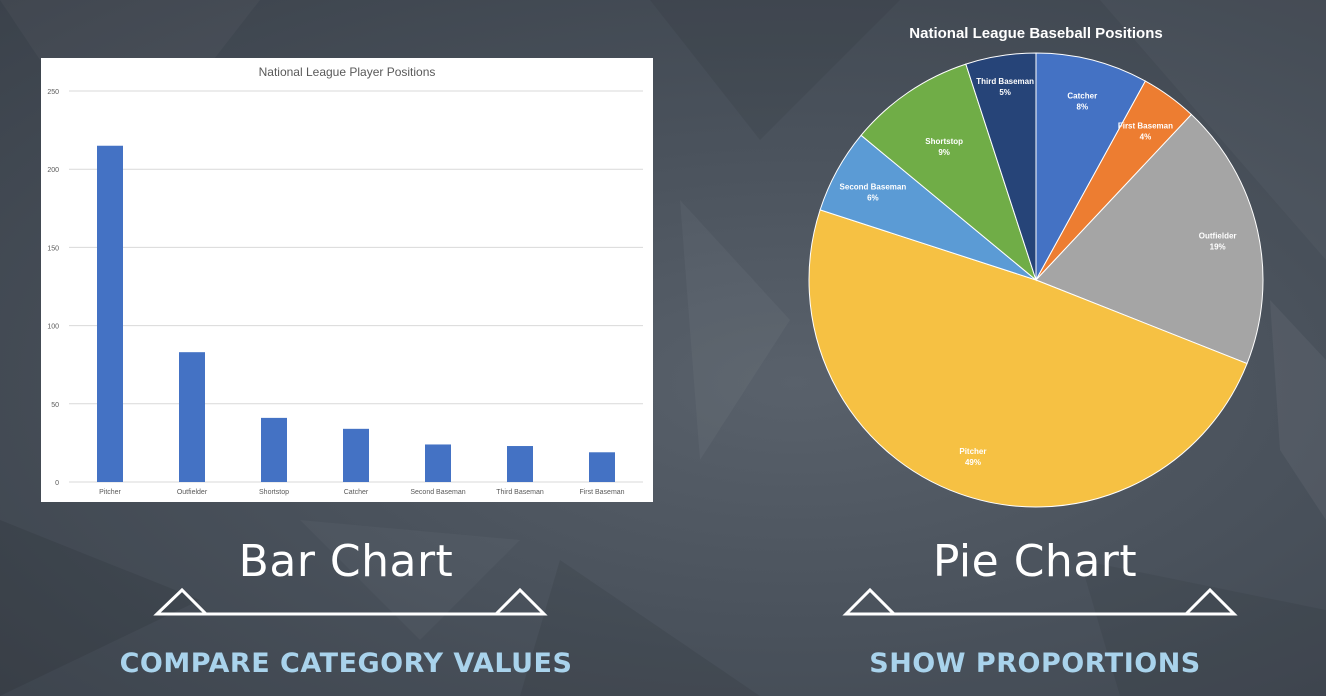 The width and height of the screenshot is (1326, 696). I want to click on x-tick-label: First Baseman, so click(601, 492).